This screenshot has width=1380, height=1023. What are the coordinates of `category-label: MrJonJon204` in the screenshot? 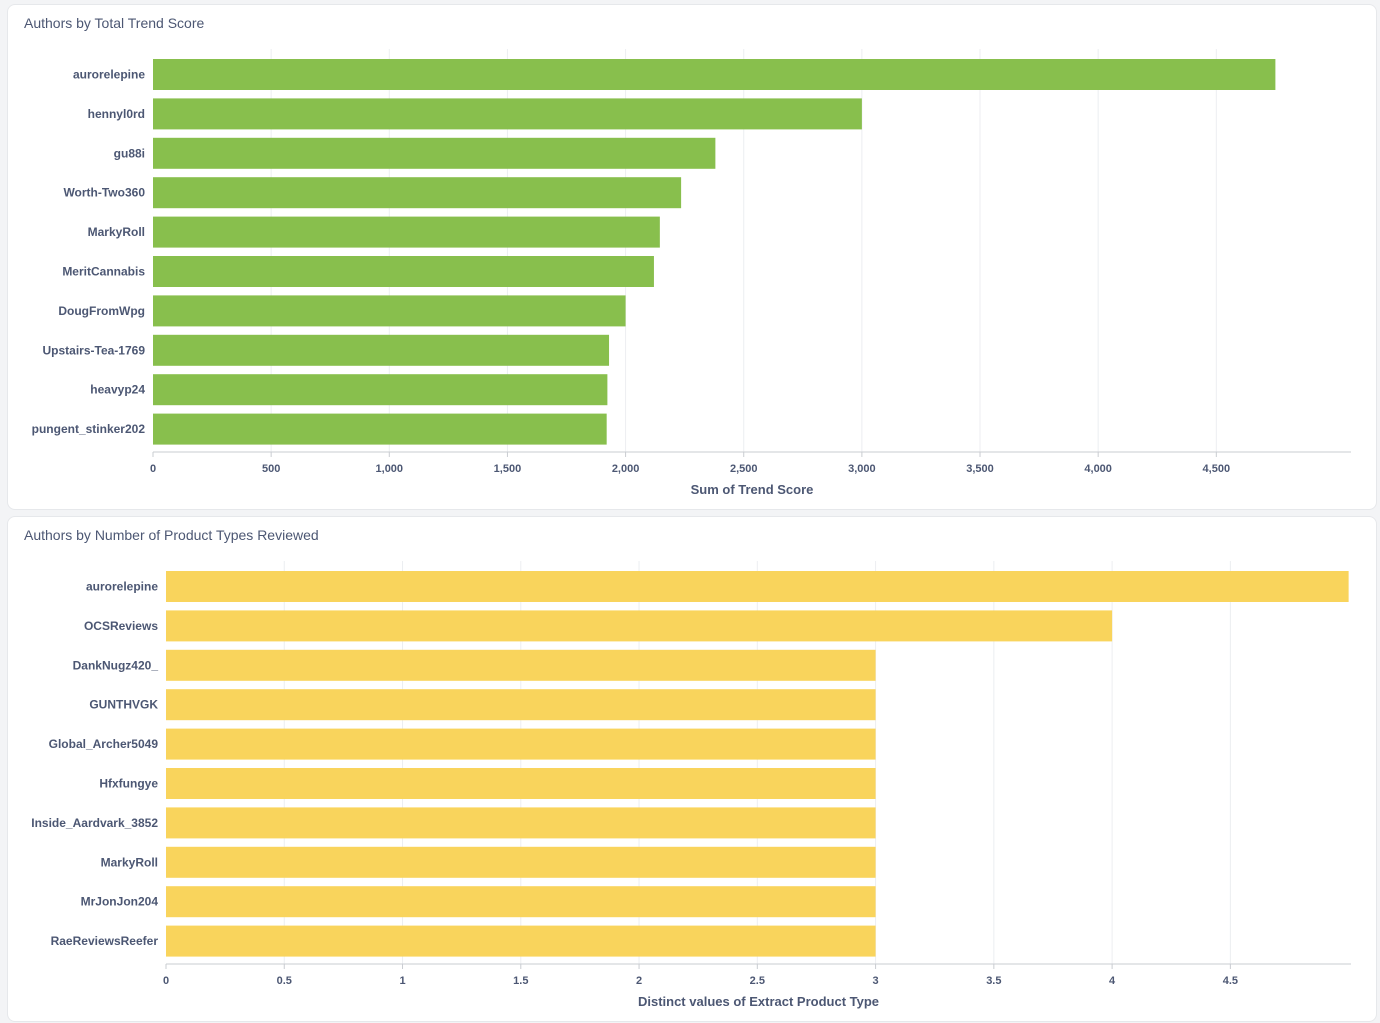 It's located at (120, 902).